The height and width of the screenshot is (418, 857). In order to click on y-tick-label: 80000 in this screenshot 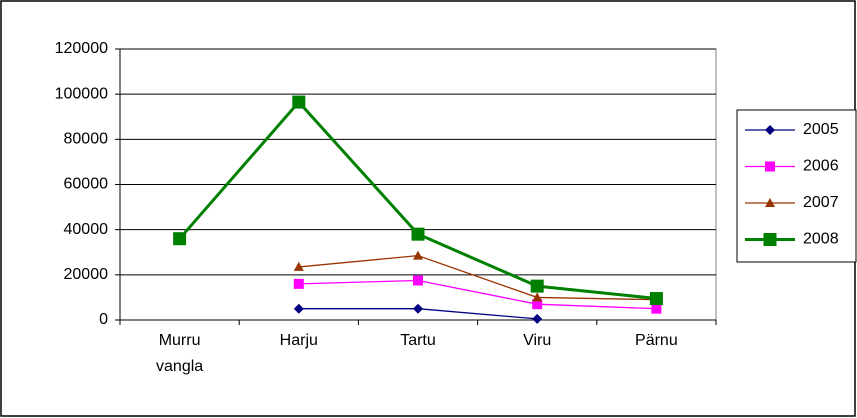, I will do `click(86, 139)`.